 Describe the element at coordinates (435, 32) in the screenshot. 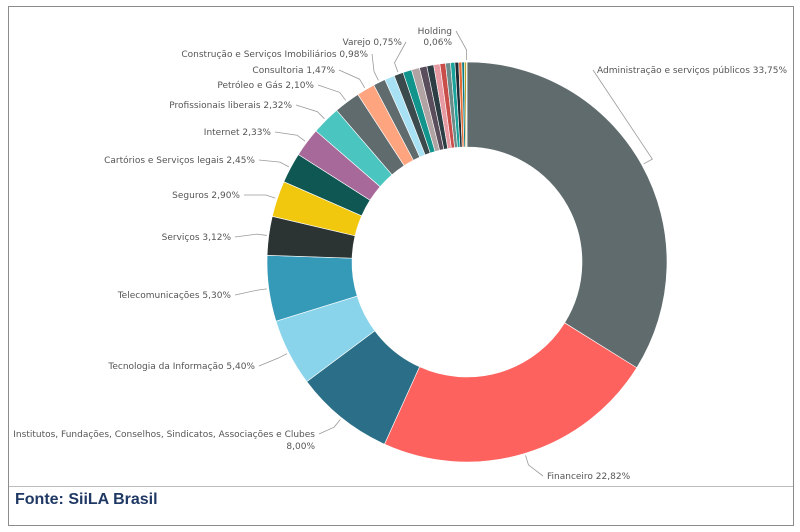

I see `slice-label: Holding` at that location.